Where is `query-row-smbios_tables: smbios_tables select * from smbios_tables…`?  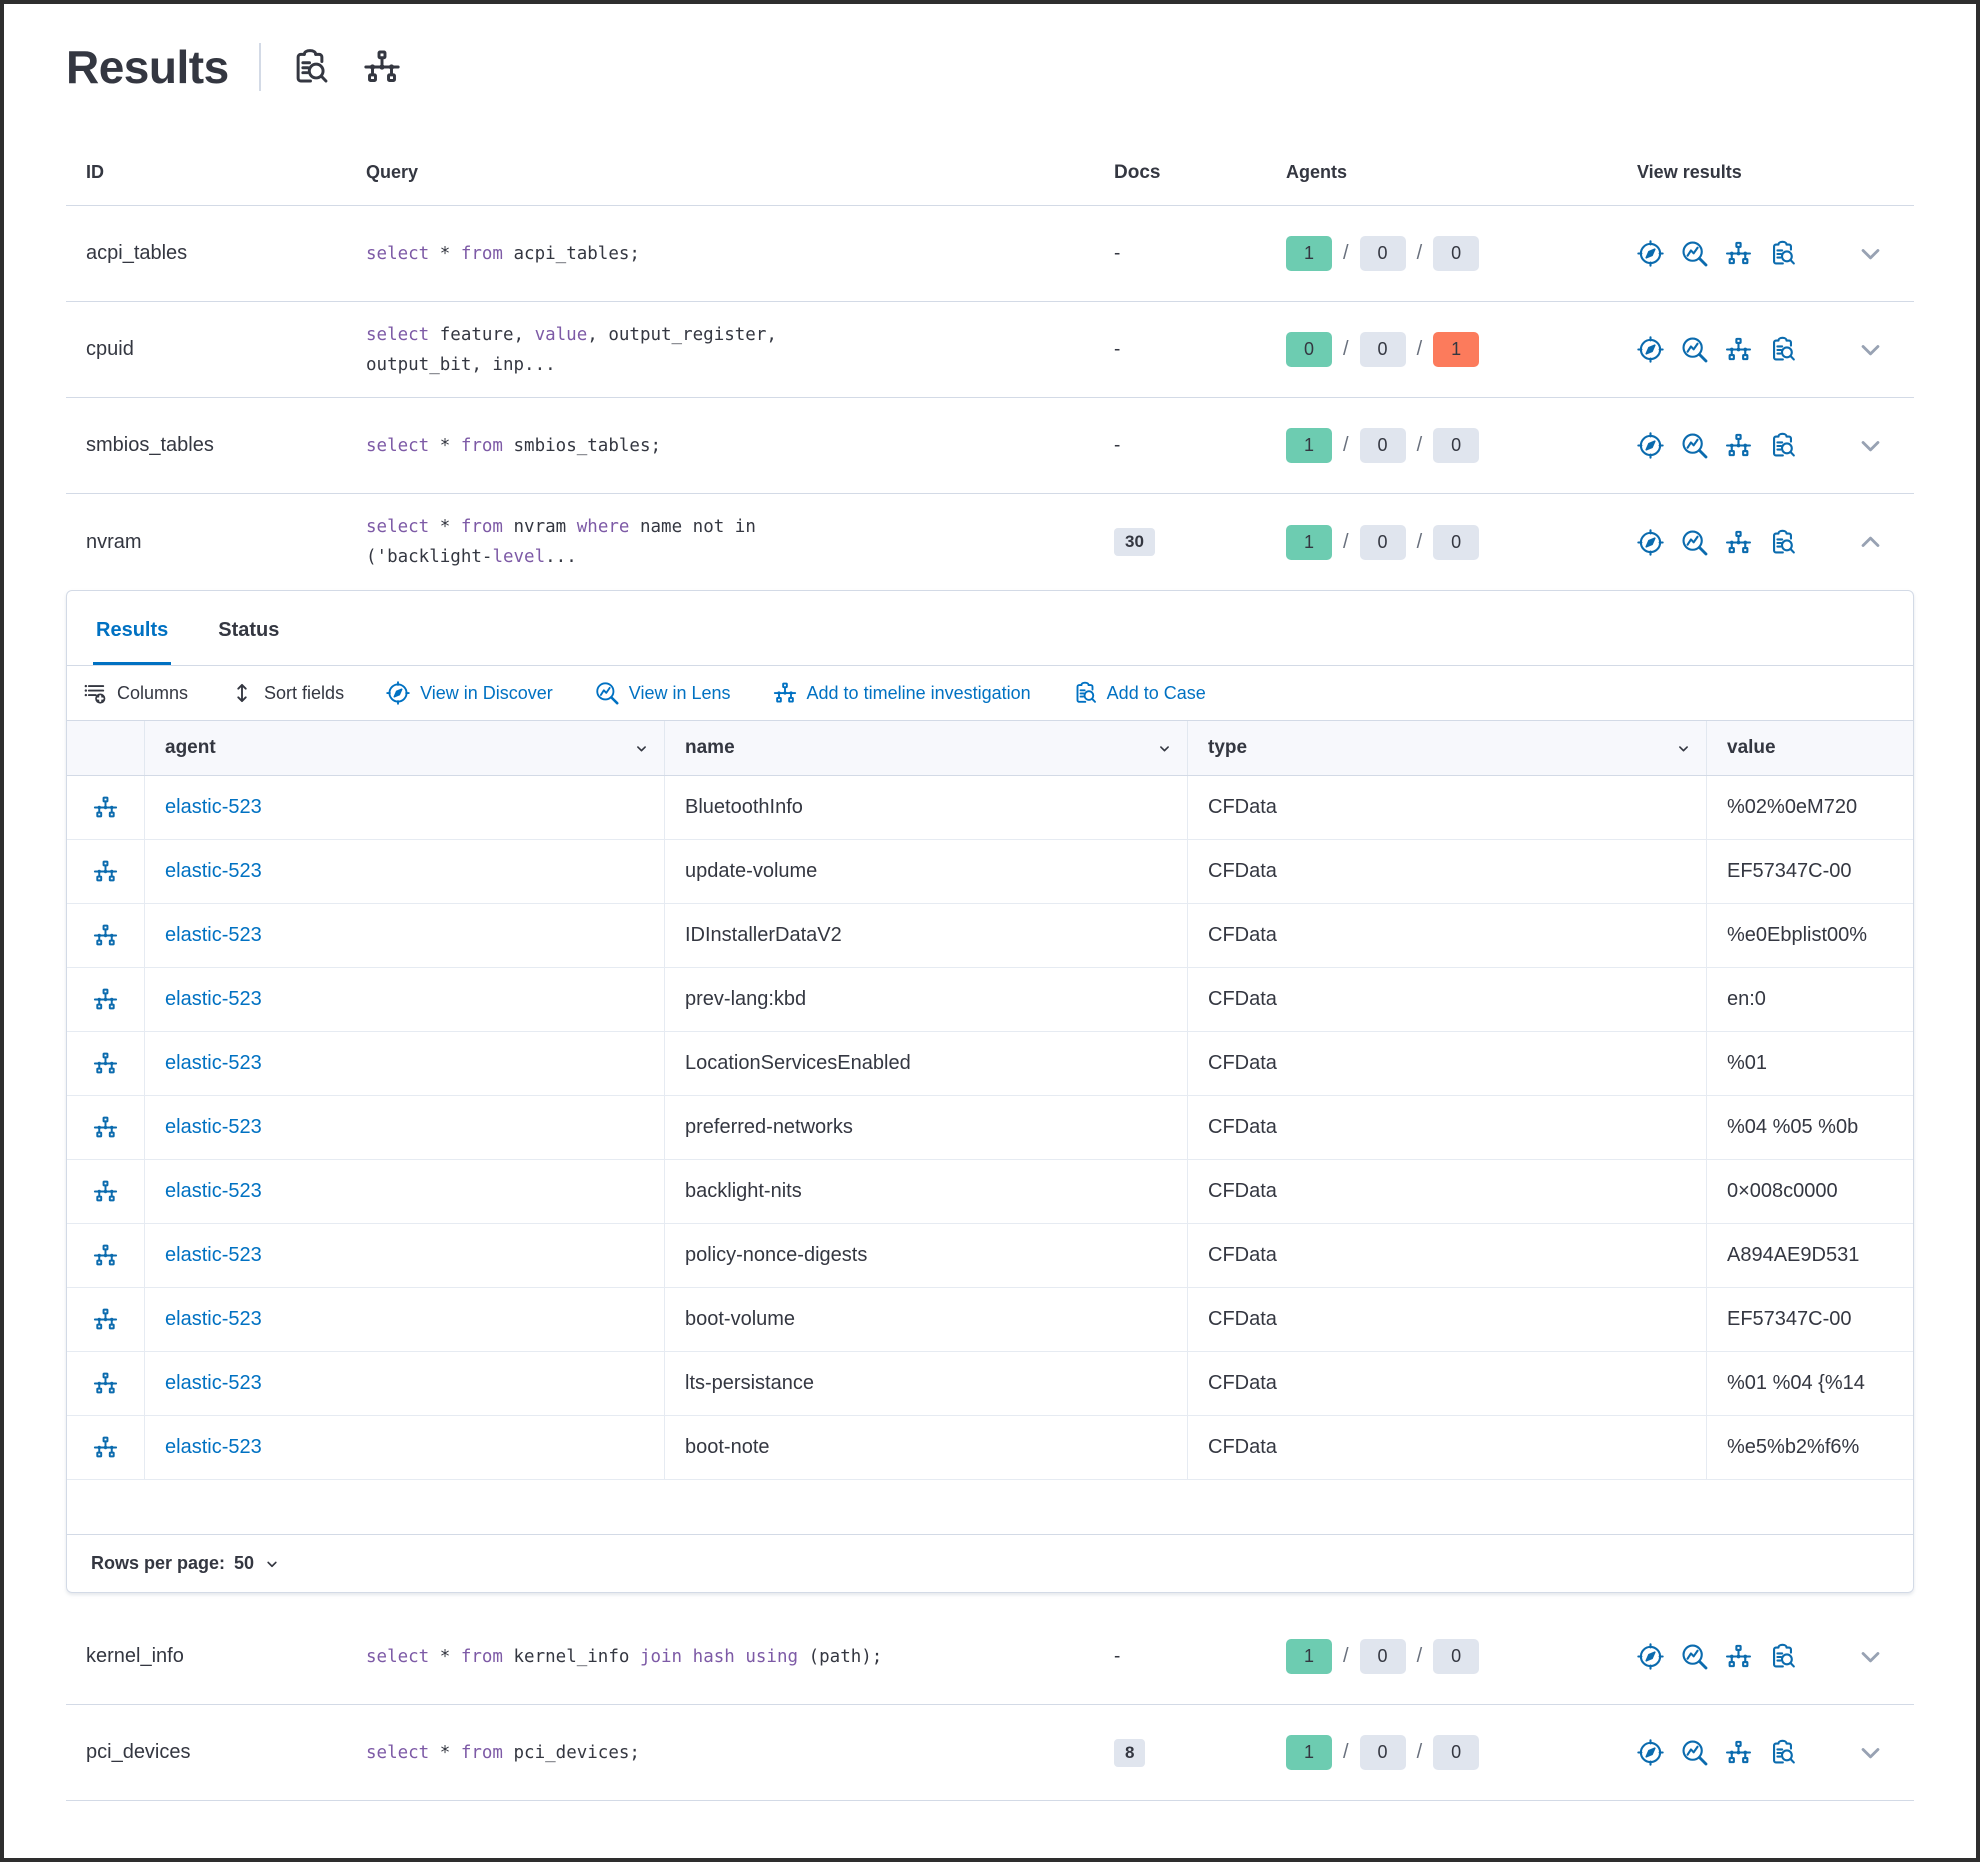
query-row-smbios_tables: smbios_tables select * from smbios_tables… is located at coordinates (990, 446).